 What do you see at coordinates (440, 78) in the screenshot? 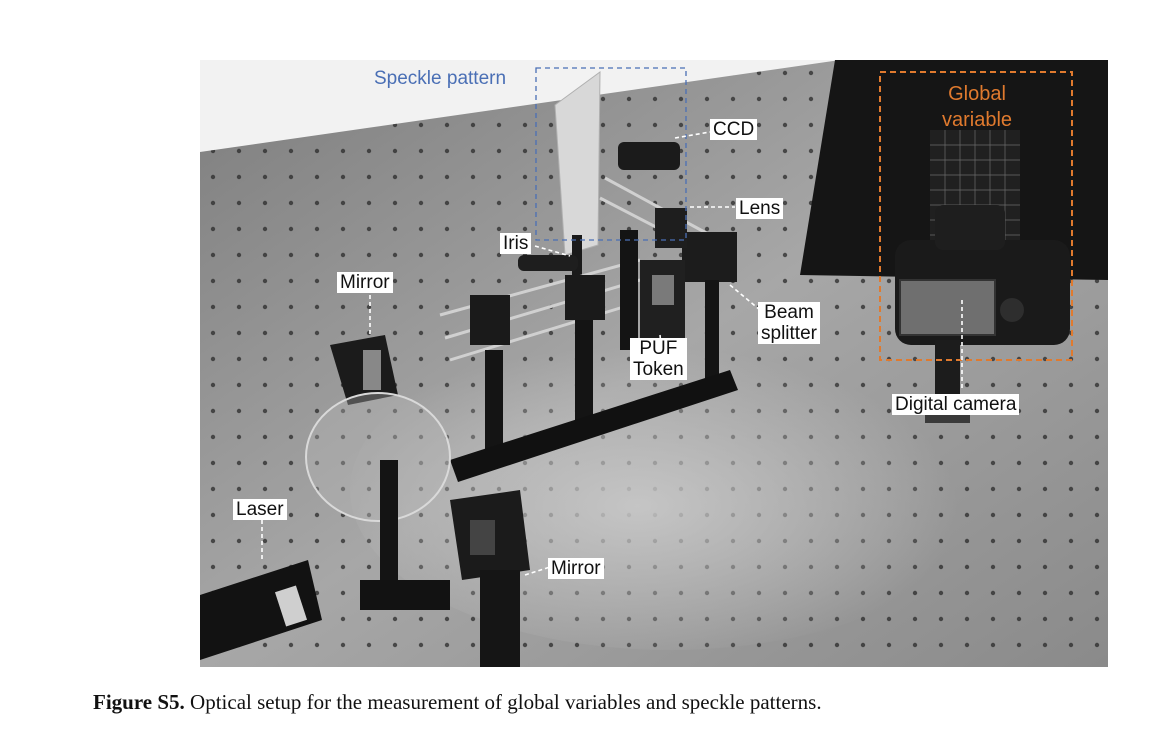
I see `speckle-pattern-label: Speckle pattern` at bounding box center [440, 78].